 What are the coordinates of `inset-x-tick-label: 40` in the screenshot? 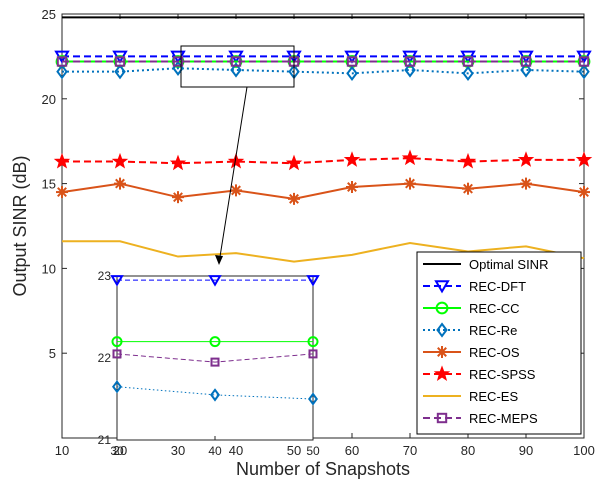 It's located at (215, 451).